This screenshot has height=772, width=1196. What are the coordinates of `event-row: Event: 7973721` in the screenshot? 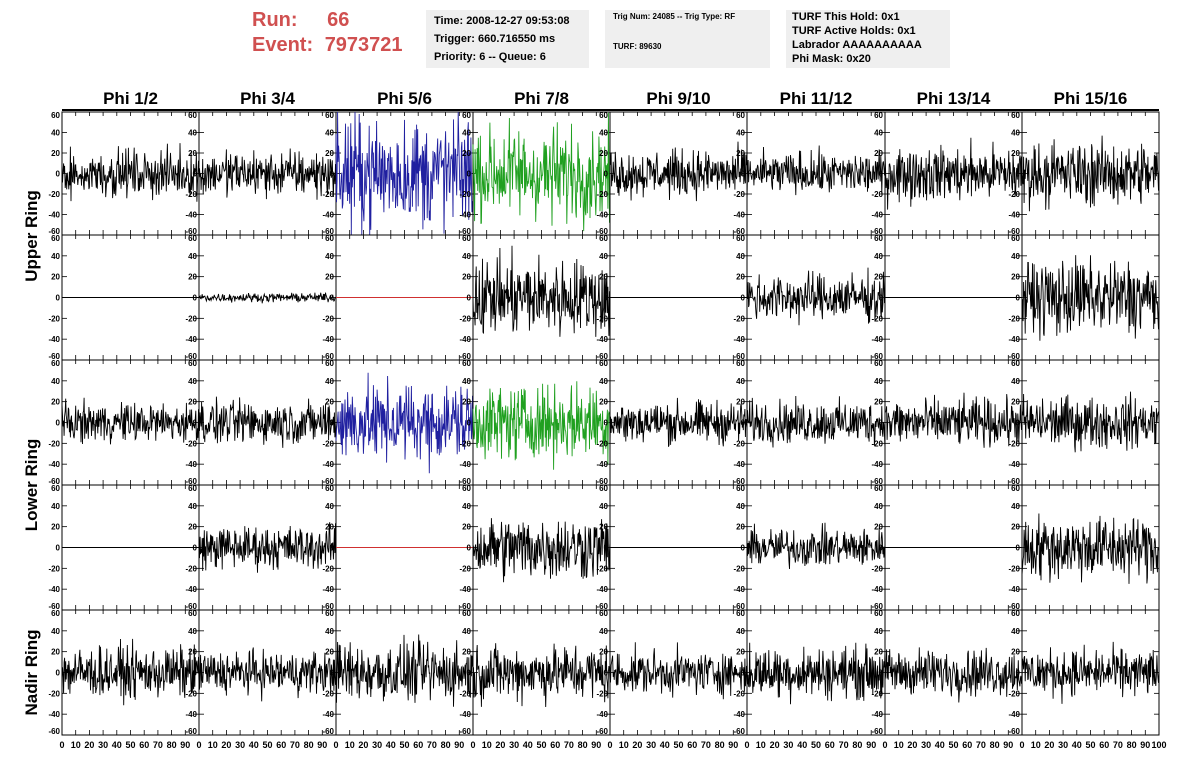 It's located at (327, 45).